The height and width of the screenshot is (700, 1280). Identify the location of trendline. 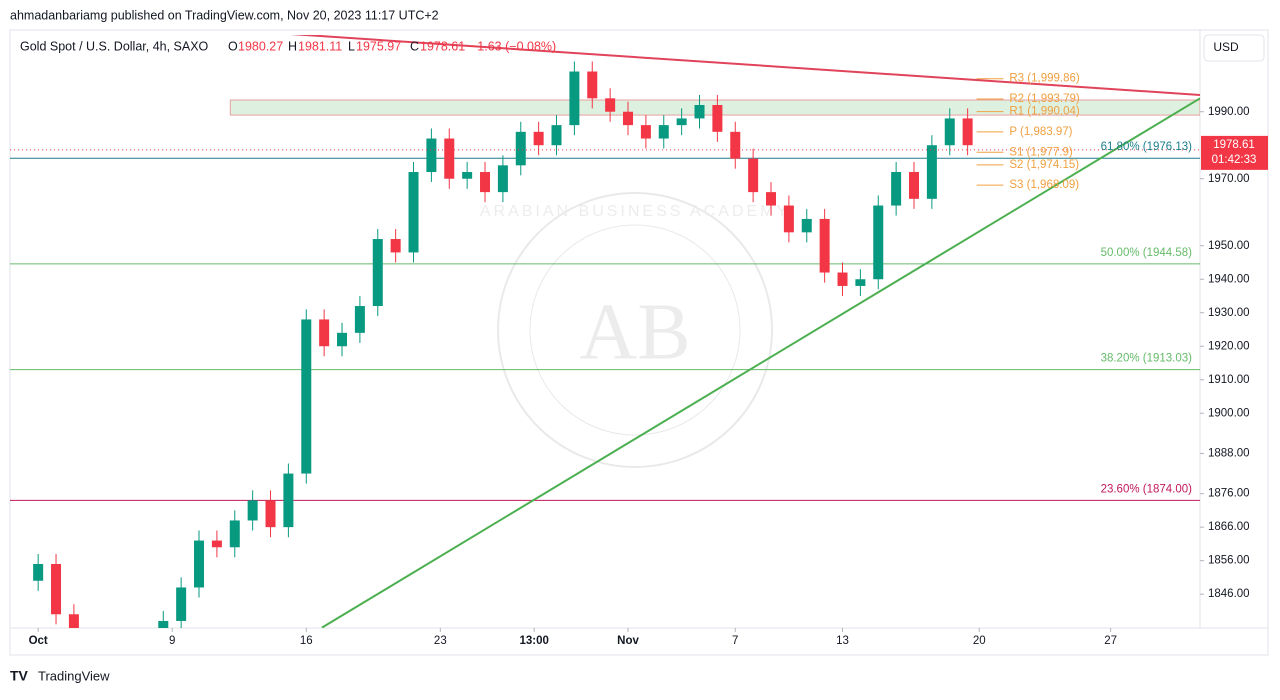
(745, 65).